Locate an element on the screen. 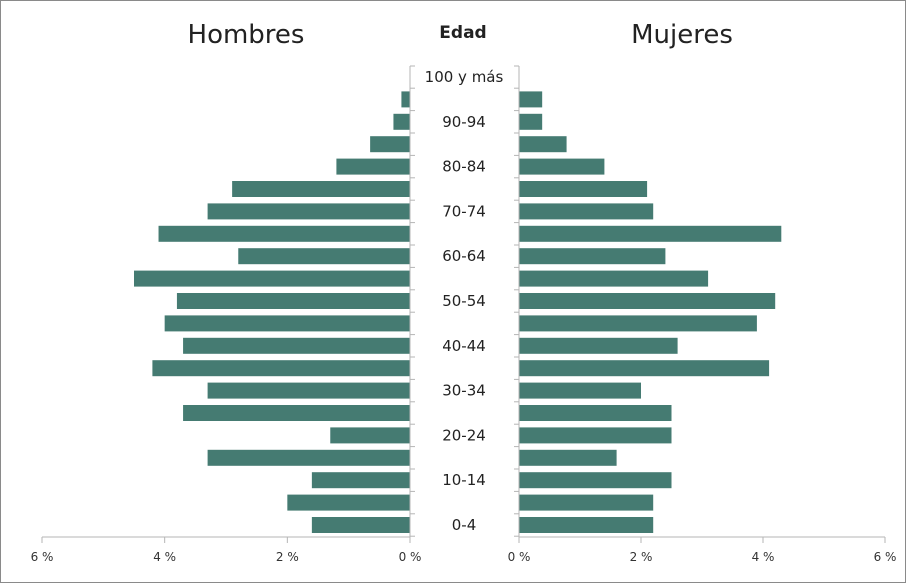 This screenshot has height=583, width=906. right-title: Mujeres is located at coordinates (682, 35).